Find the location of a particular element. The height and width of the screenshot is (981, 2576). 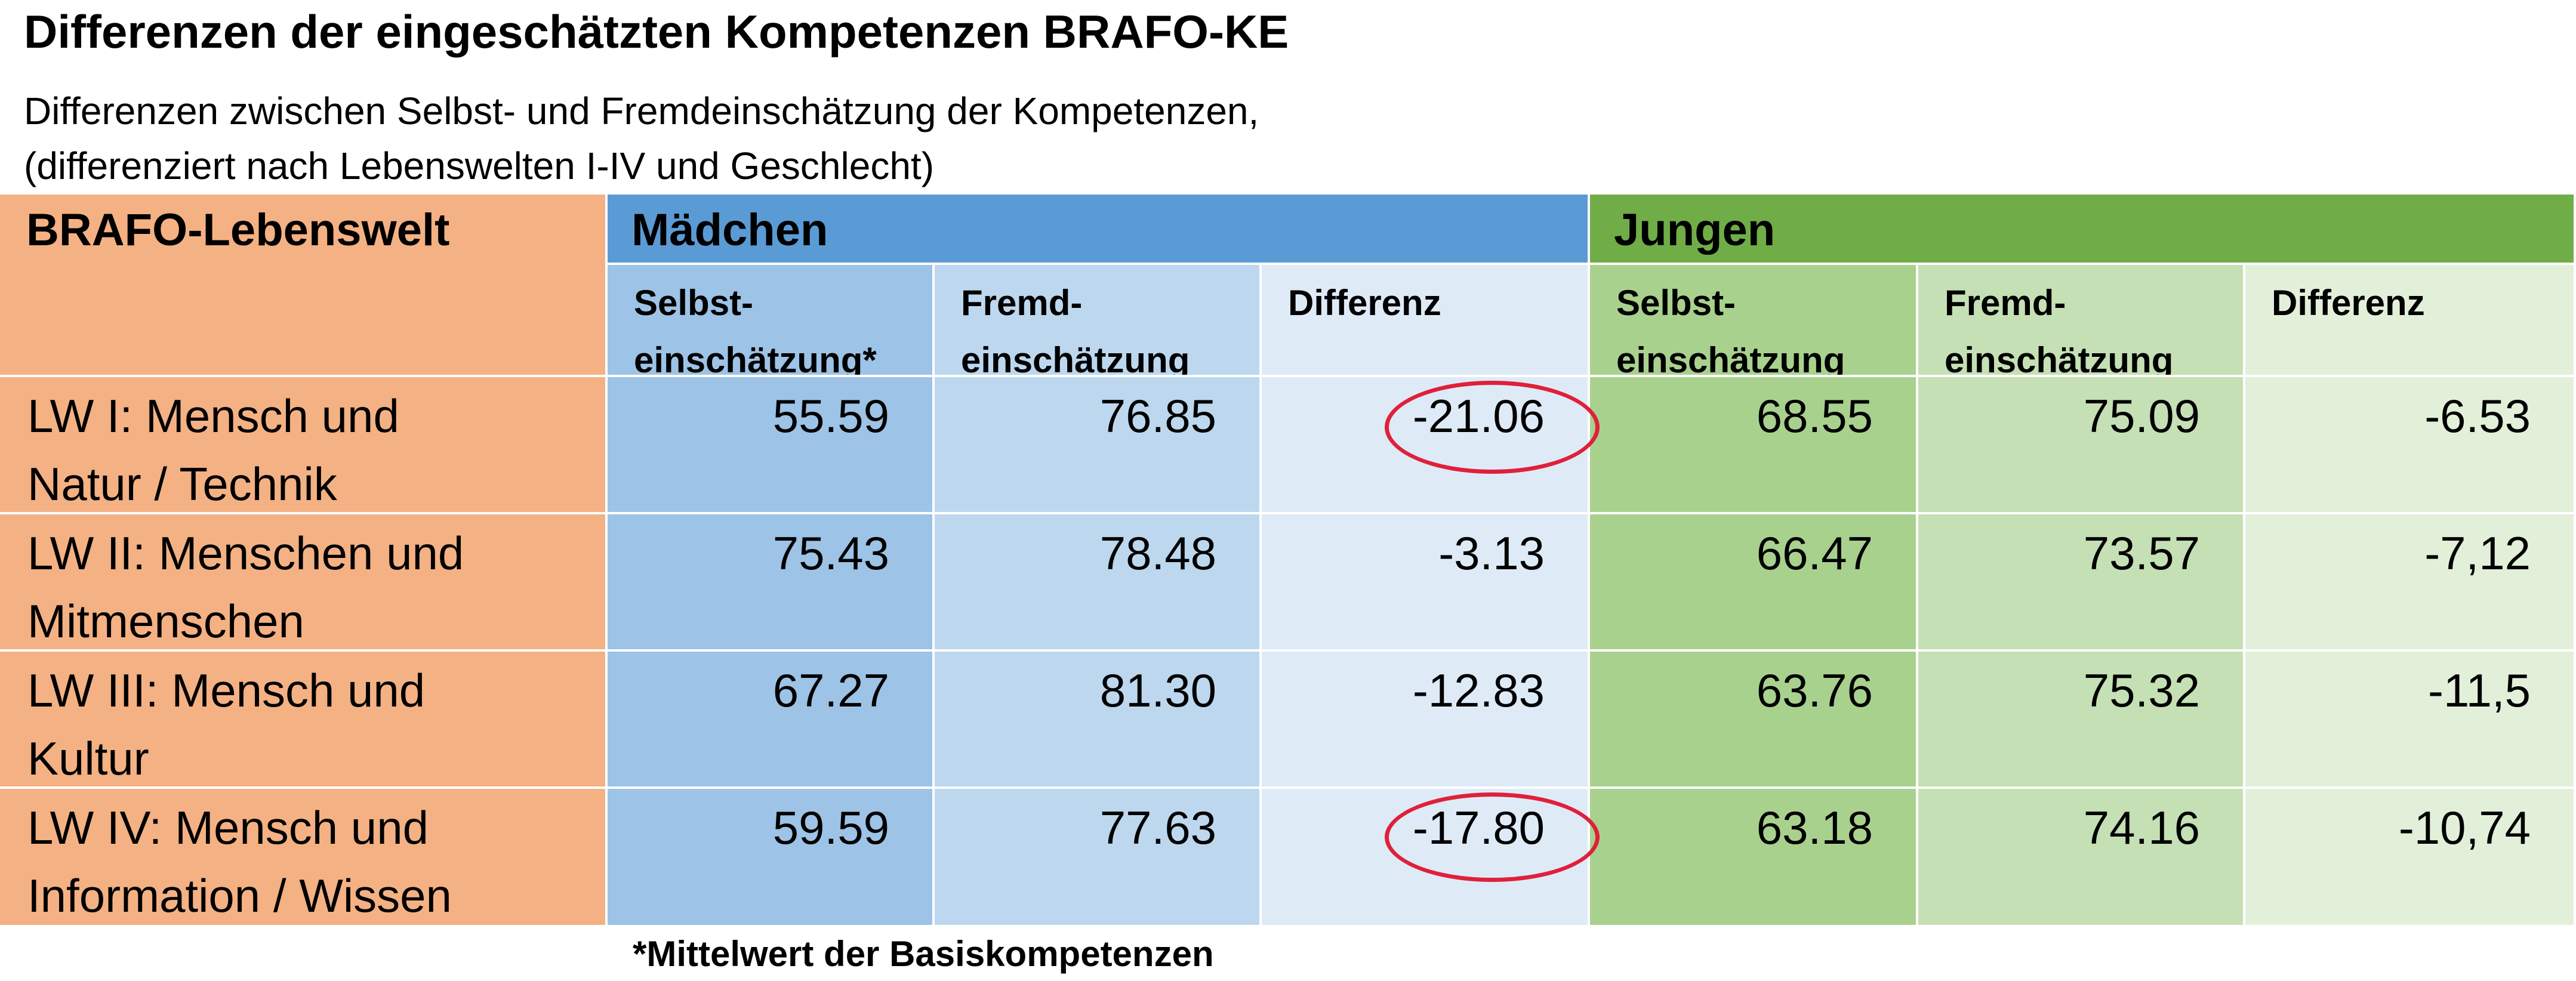

table-cell: 59.59 is located at coordinates (771, 858).